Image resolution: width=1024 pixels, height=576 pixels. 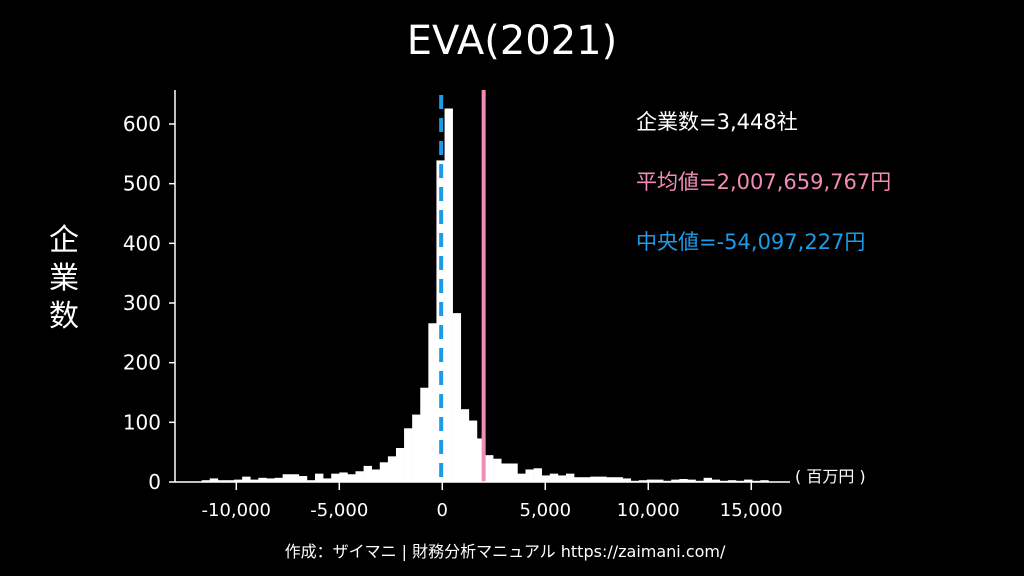 I want to click on y-tick-label: 500, so click(x=142, y=184).